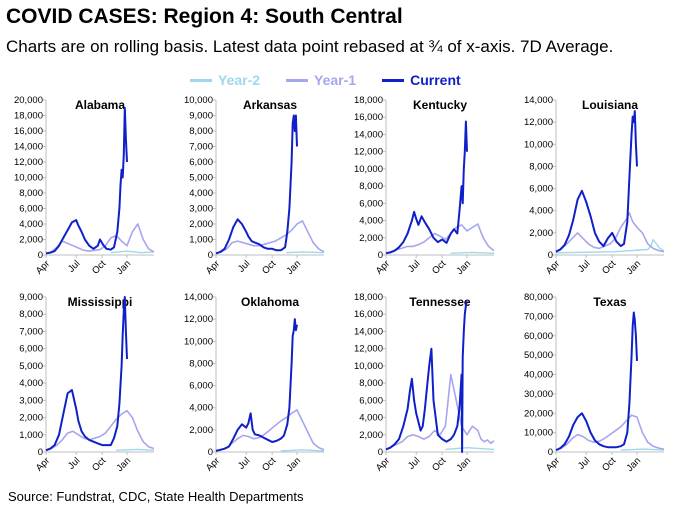  I want to click on y-tick-label: 80,000, so click(538, 297).